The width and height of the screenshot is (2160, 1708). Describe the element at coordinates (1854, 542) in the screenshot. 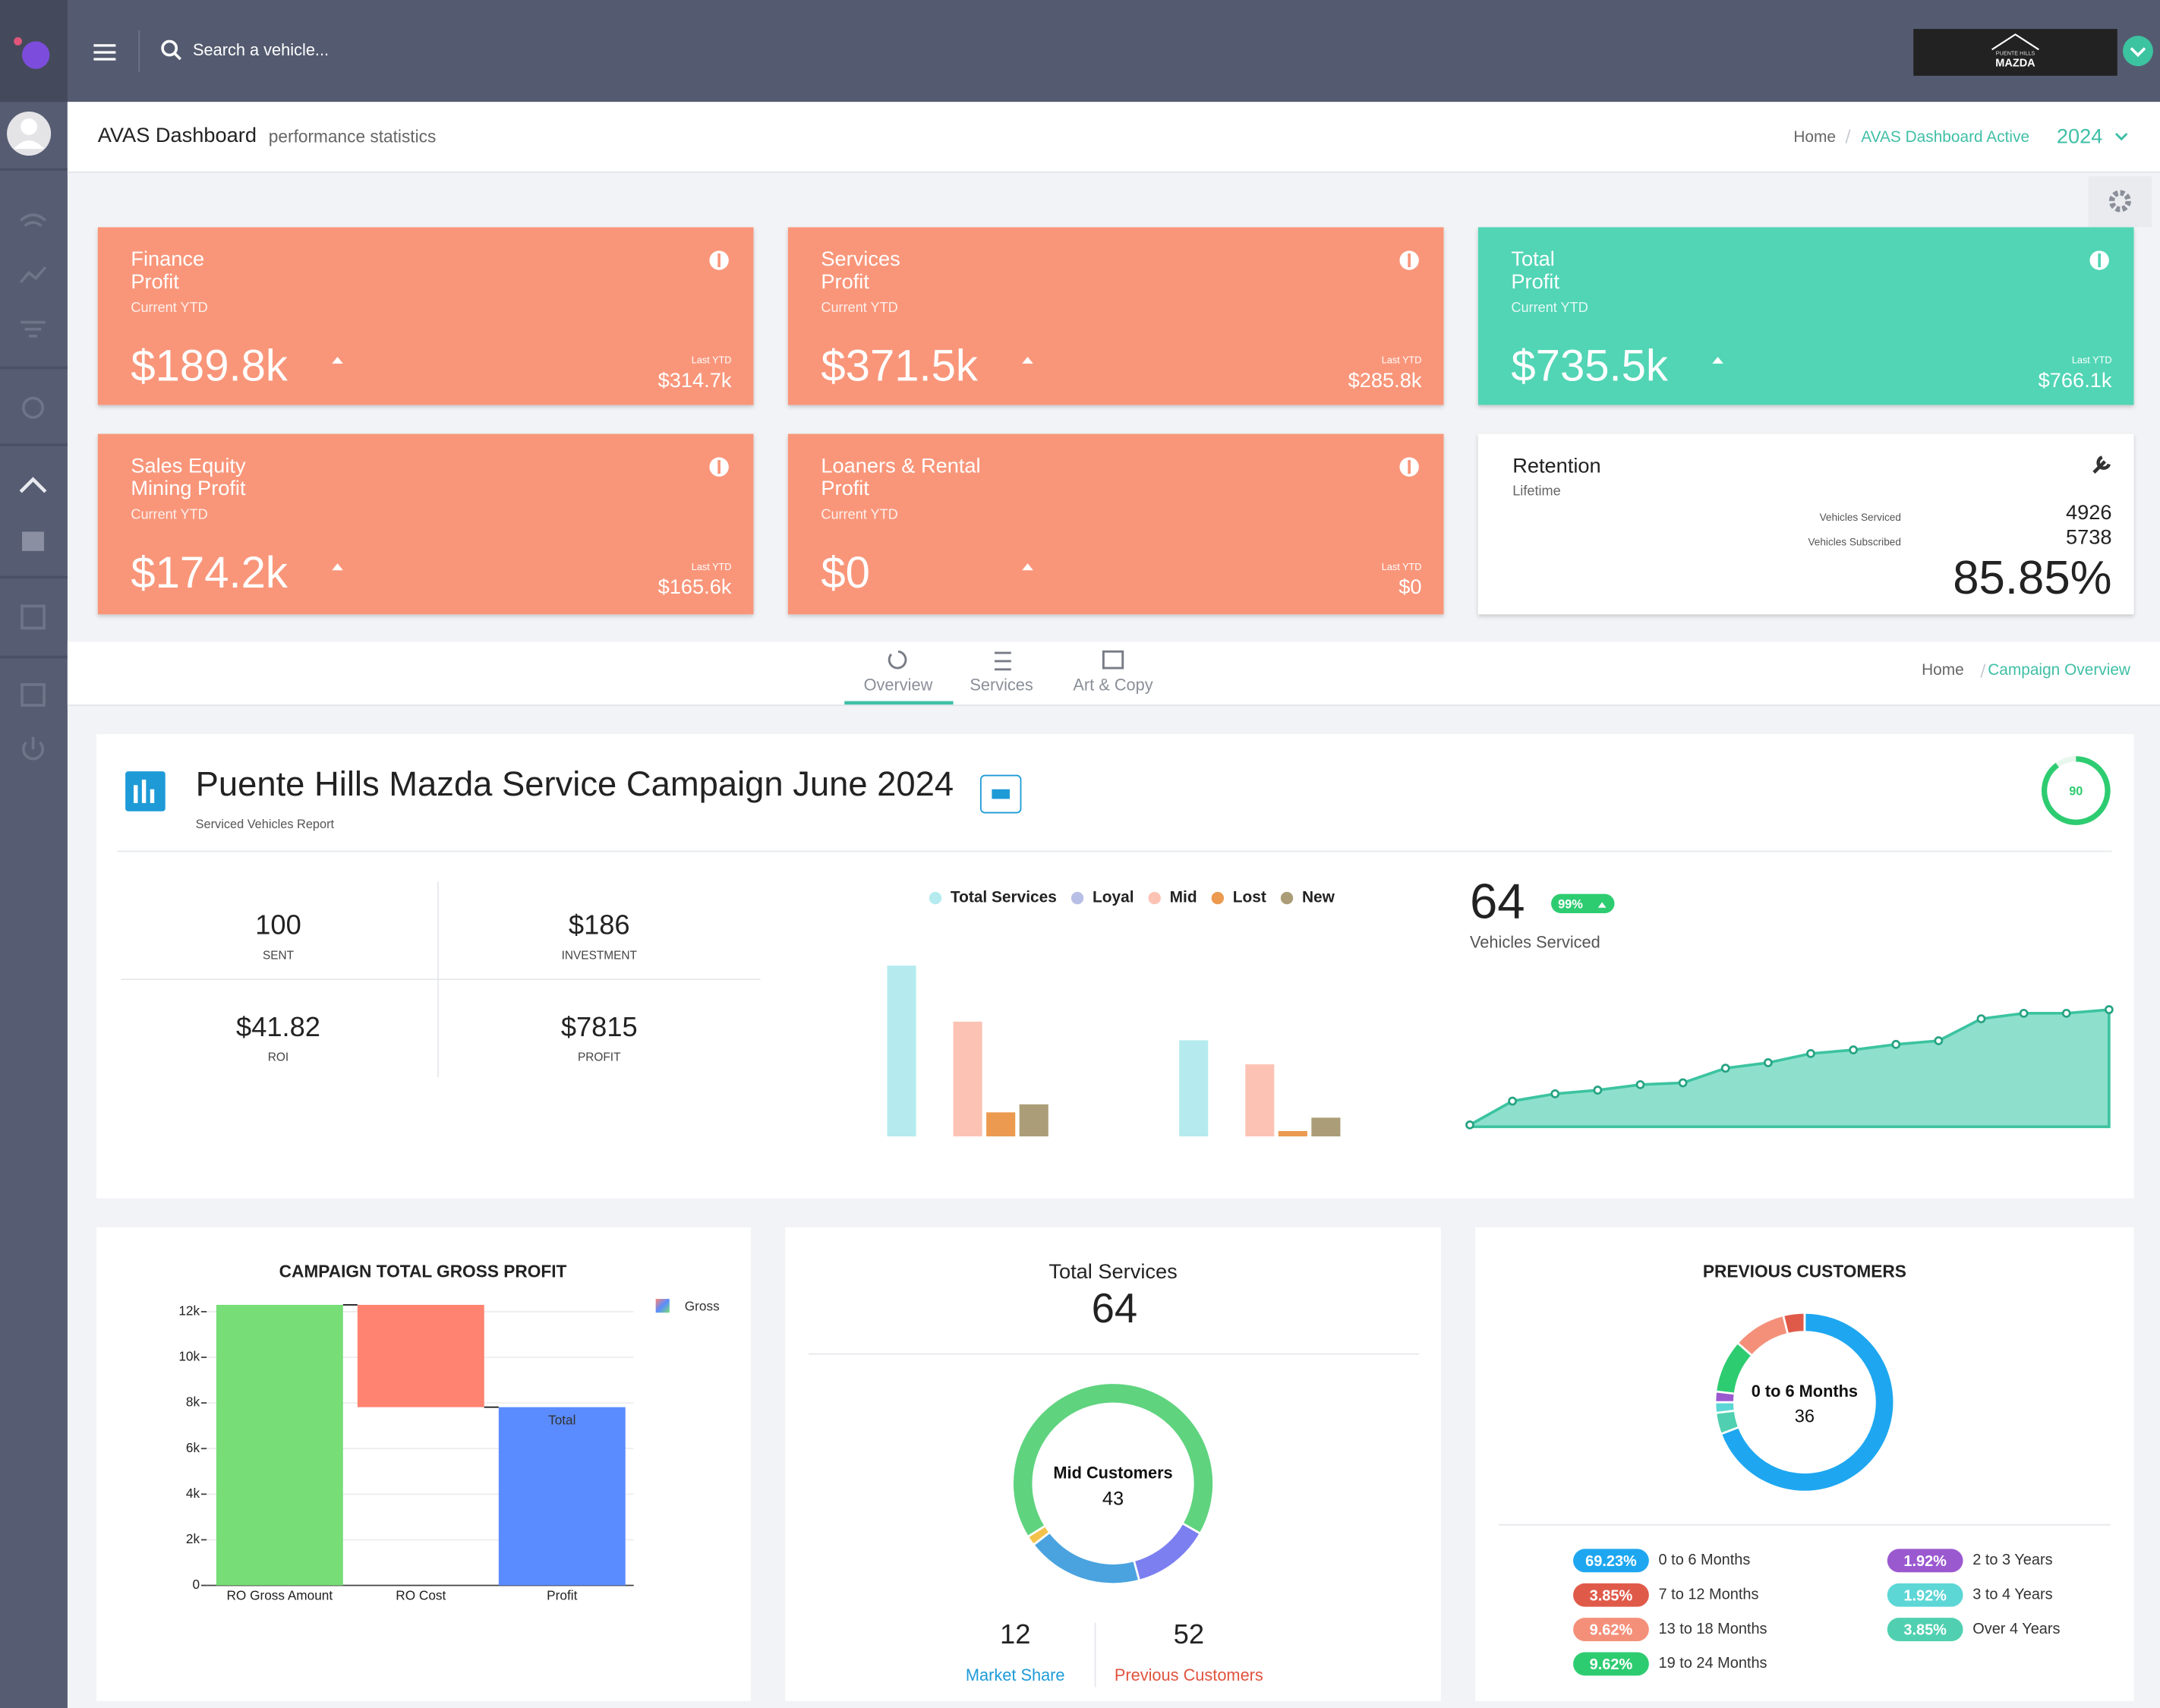

I see `retention-label: Vehicles Subscribed` at that location.